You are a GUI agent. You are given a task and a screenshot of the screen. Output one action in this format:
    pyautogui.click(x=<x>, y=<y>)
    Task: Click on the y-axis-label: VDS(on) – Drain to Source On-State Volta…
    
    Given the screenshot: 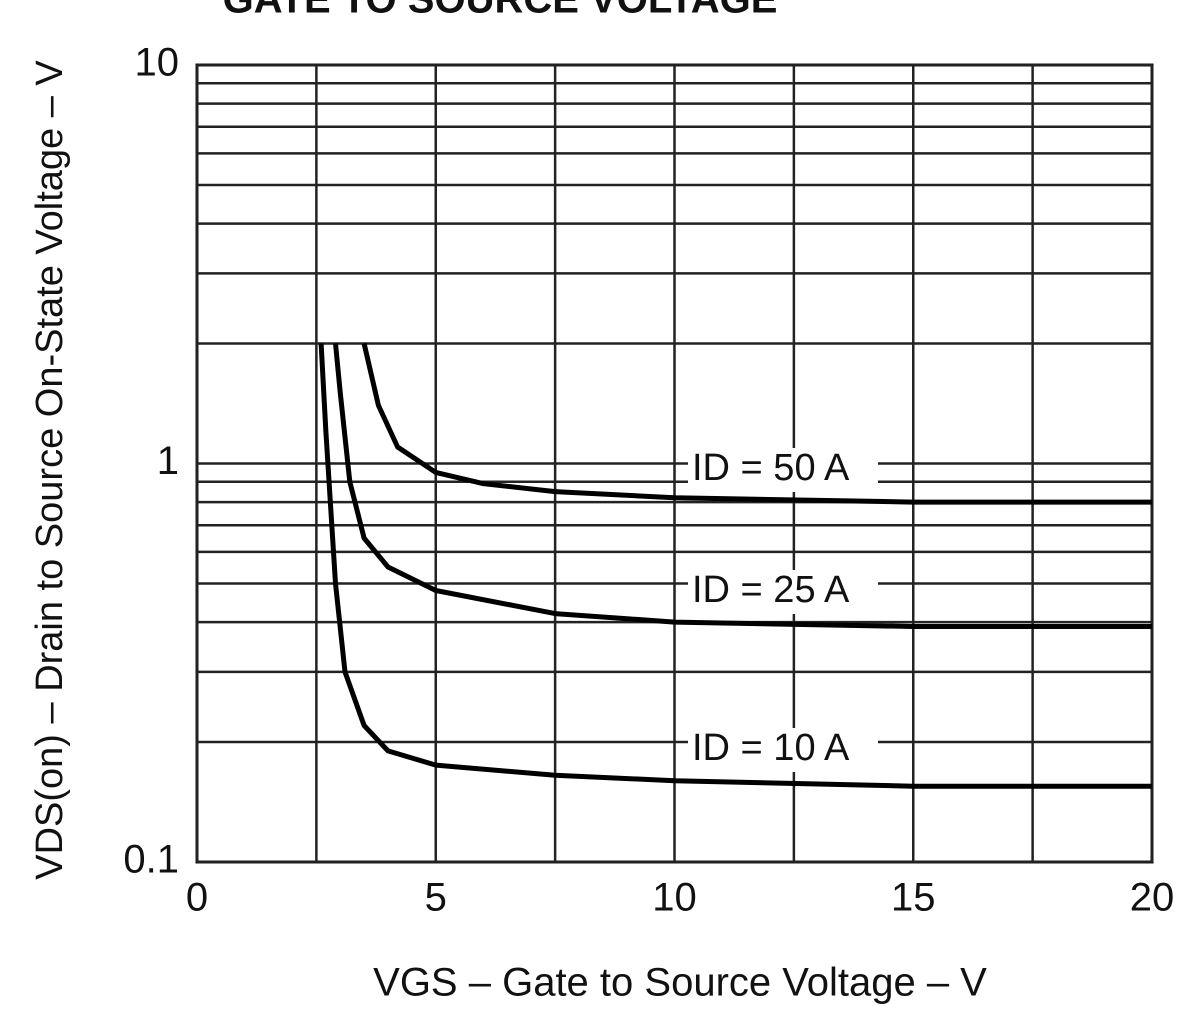 What is the action you would take?
    pyautogui.click(x=50, y=470)
    